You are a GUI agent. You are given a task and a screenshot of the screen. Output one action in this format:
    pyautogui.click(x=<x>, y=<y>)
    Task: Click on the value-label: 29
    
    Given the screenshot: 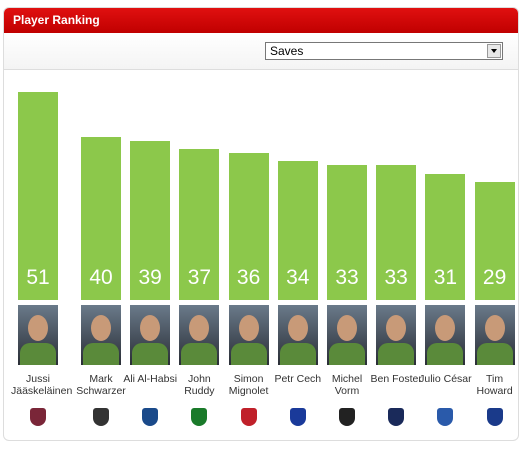 What is the action you would take?
    pyautogui.click(x=494, y=277)
    